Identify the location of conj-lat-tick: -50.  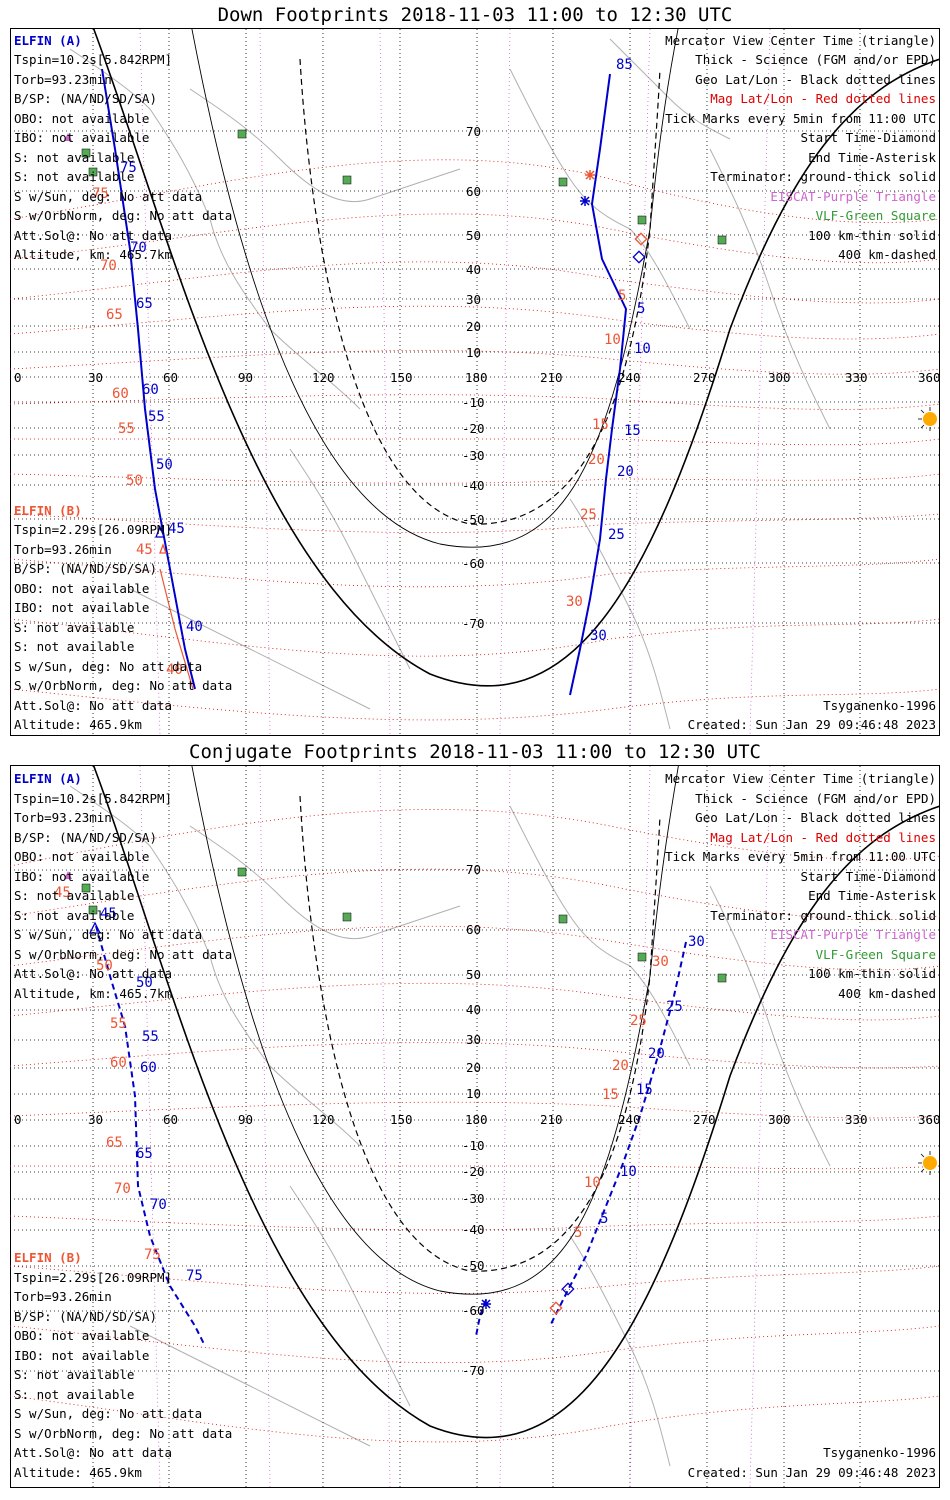
(473, 1265).